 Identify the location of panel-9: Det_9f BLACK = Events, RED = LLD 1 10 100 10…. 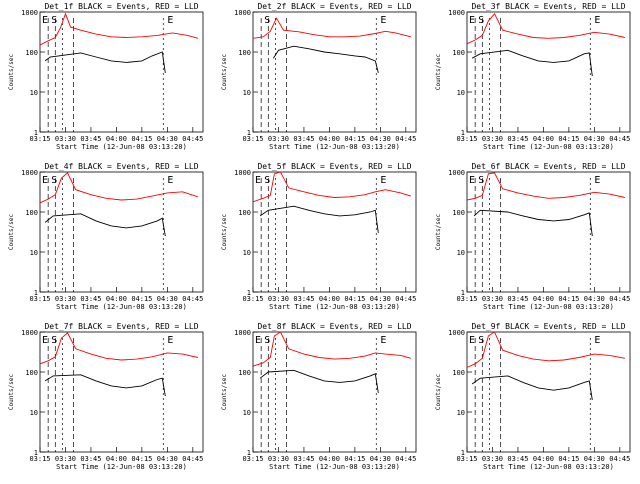
(533, 396).